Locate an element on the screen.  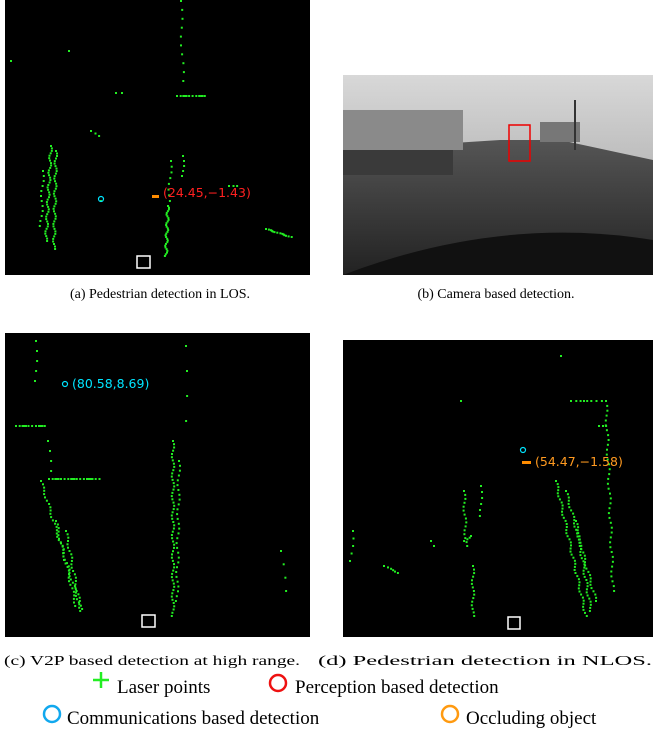
hood is located at coordinates (498, 253).